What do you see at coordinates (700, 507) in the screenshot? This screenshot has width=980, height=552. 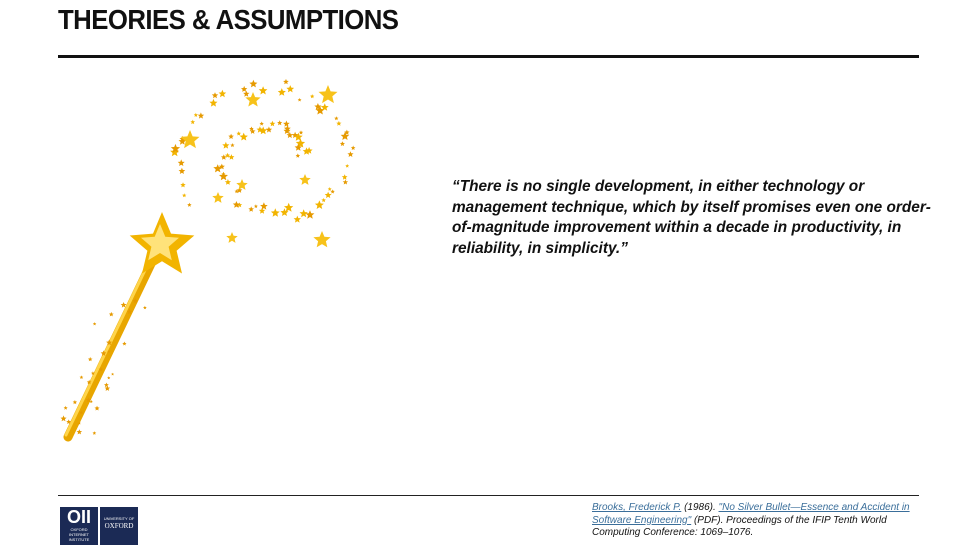 I see `year: (1986).` at bounding box center [700, 507].